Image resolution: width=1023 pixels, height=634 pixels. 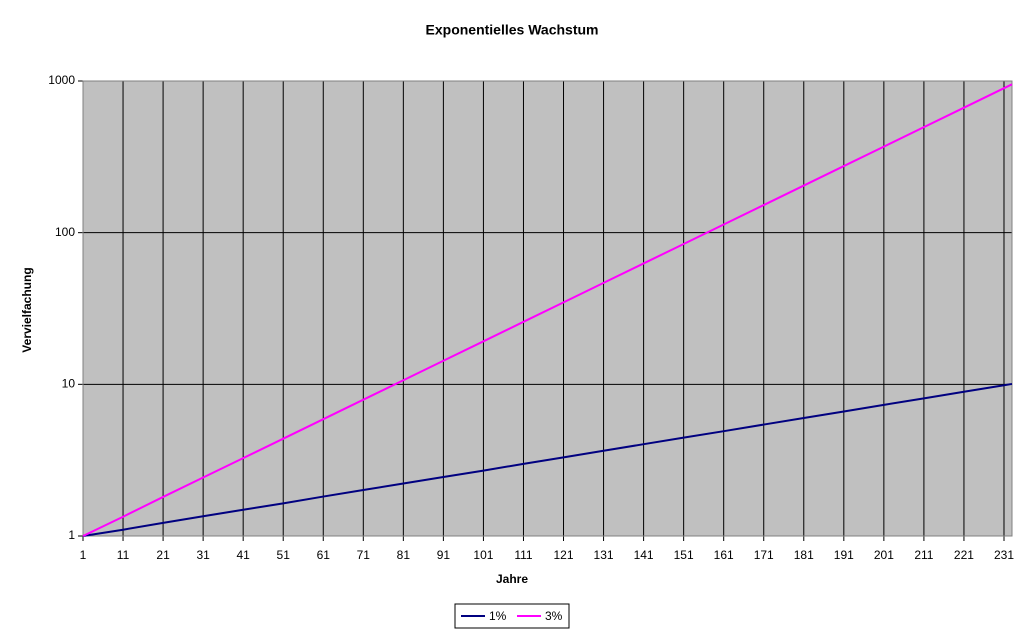 What do you see at coordinates (564, 555) in the screenshot?
I see `x-tick-label: 121` at bounding box center [564, 555].